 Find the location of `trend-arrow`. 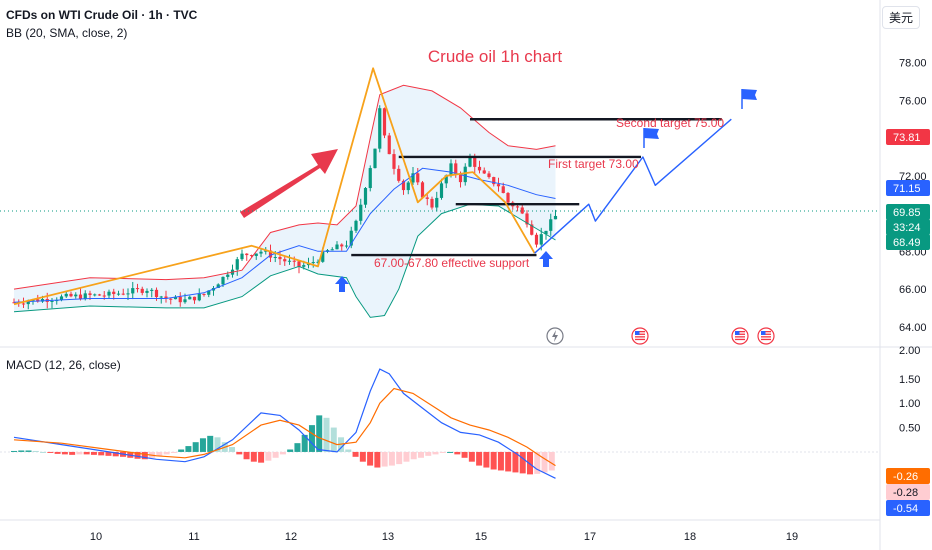

trend-arrow is located at coordinates (289, 183).